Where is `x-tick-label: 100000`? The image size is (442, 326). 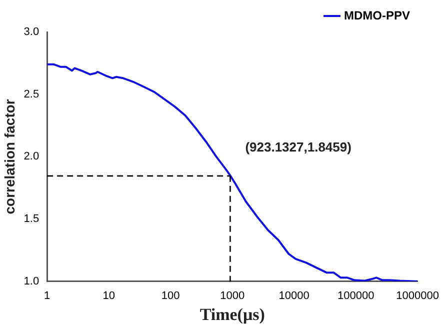 x-tick-label: 100000 is located at coordinates (355, 296).